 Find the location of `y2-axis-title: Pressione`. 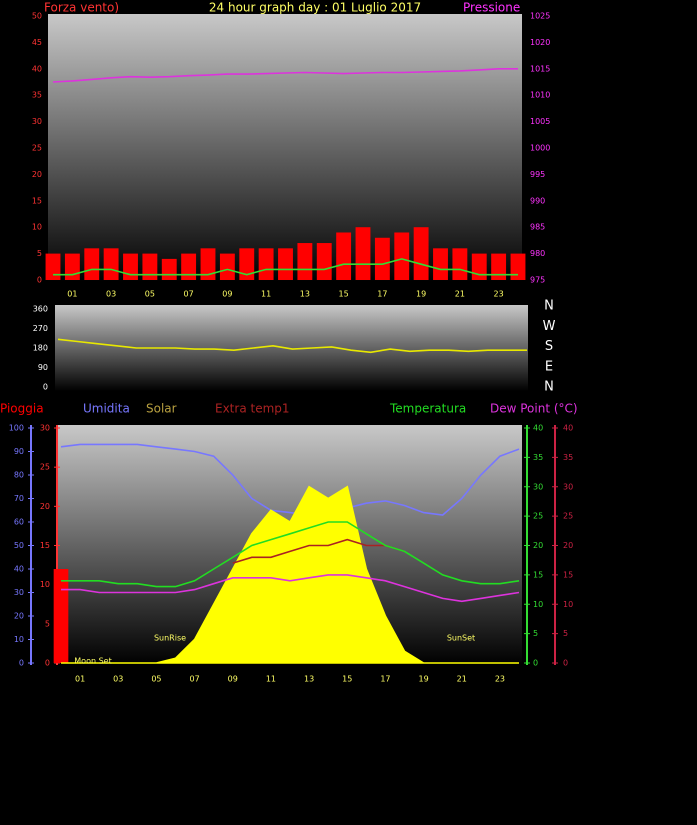

y2-axis-title: Pressione is located at coordinates (491, 8).